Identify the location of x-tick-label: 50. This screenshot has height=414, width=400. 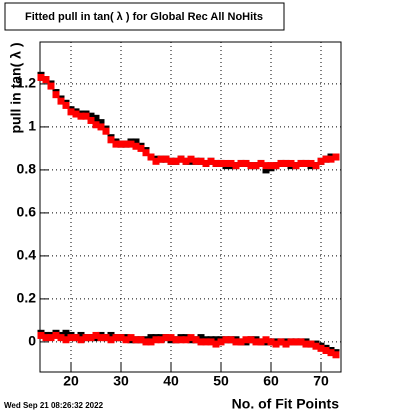
(221, 381).